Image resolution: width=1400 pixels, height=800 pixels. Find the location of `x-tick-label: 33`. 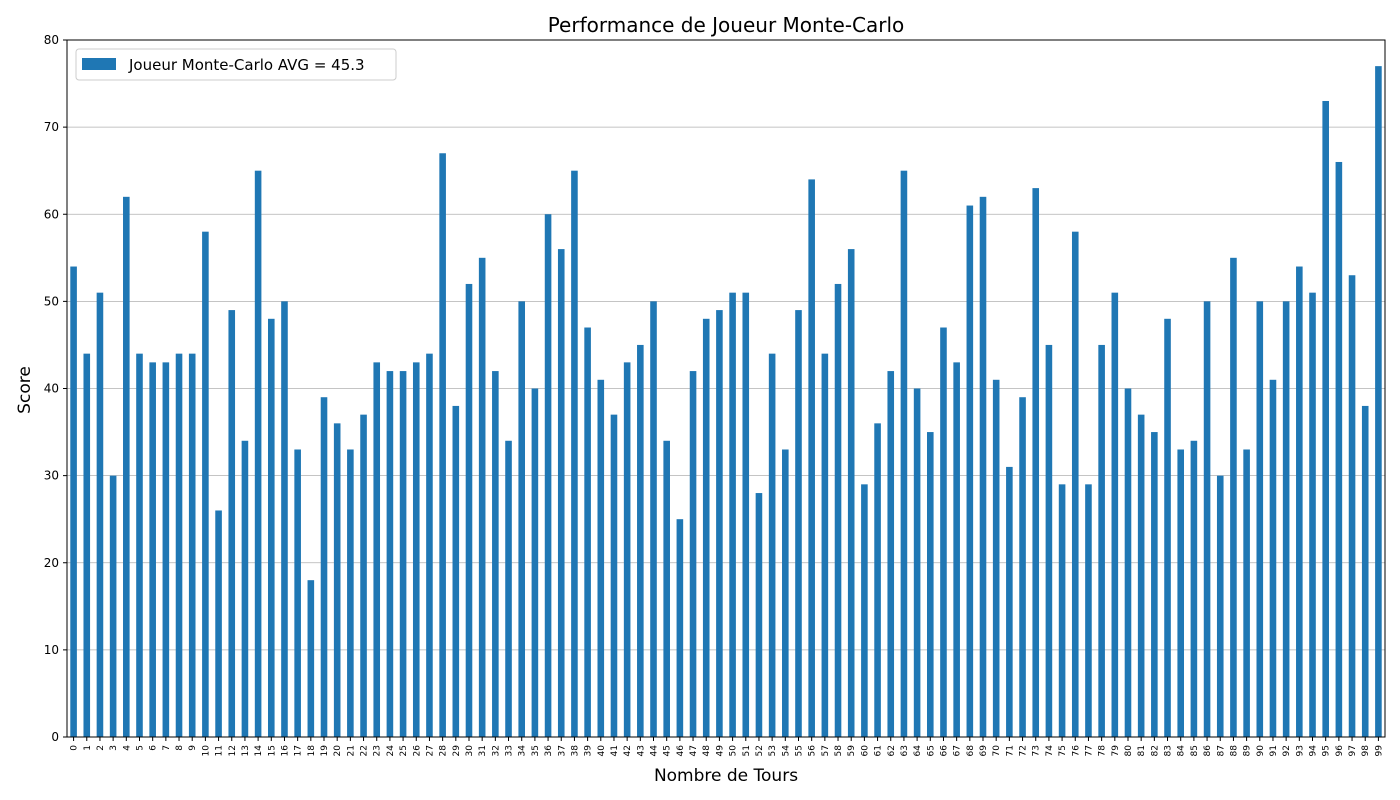

x-tick-label: 33 is located at coordinates (510, 750).